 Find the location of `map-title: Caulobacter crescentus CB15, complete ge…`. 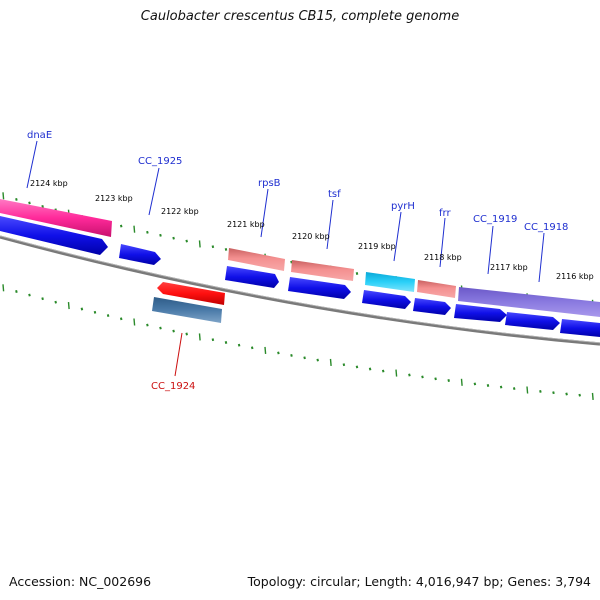

map-title: Caulobacter crescentus CB15, complete ge… is located at coordinates (300, 16).